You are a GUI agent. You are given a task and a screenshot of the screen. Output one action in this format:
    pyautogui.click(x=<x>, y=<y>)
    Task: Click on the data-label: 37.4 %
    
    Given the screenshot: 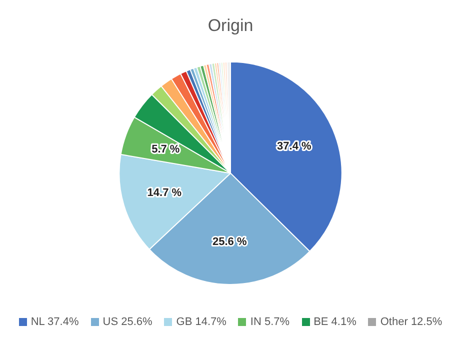 What is the action you would take?
    pyautogui.click(x=294, y=146)
    